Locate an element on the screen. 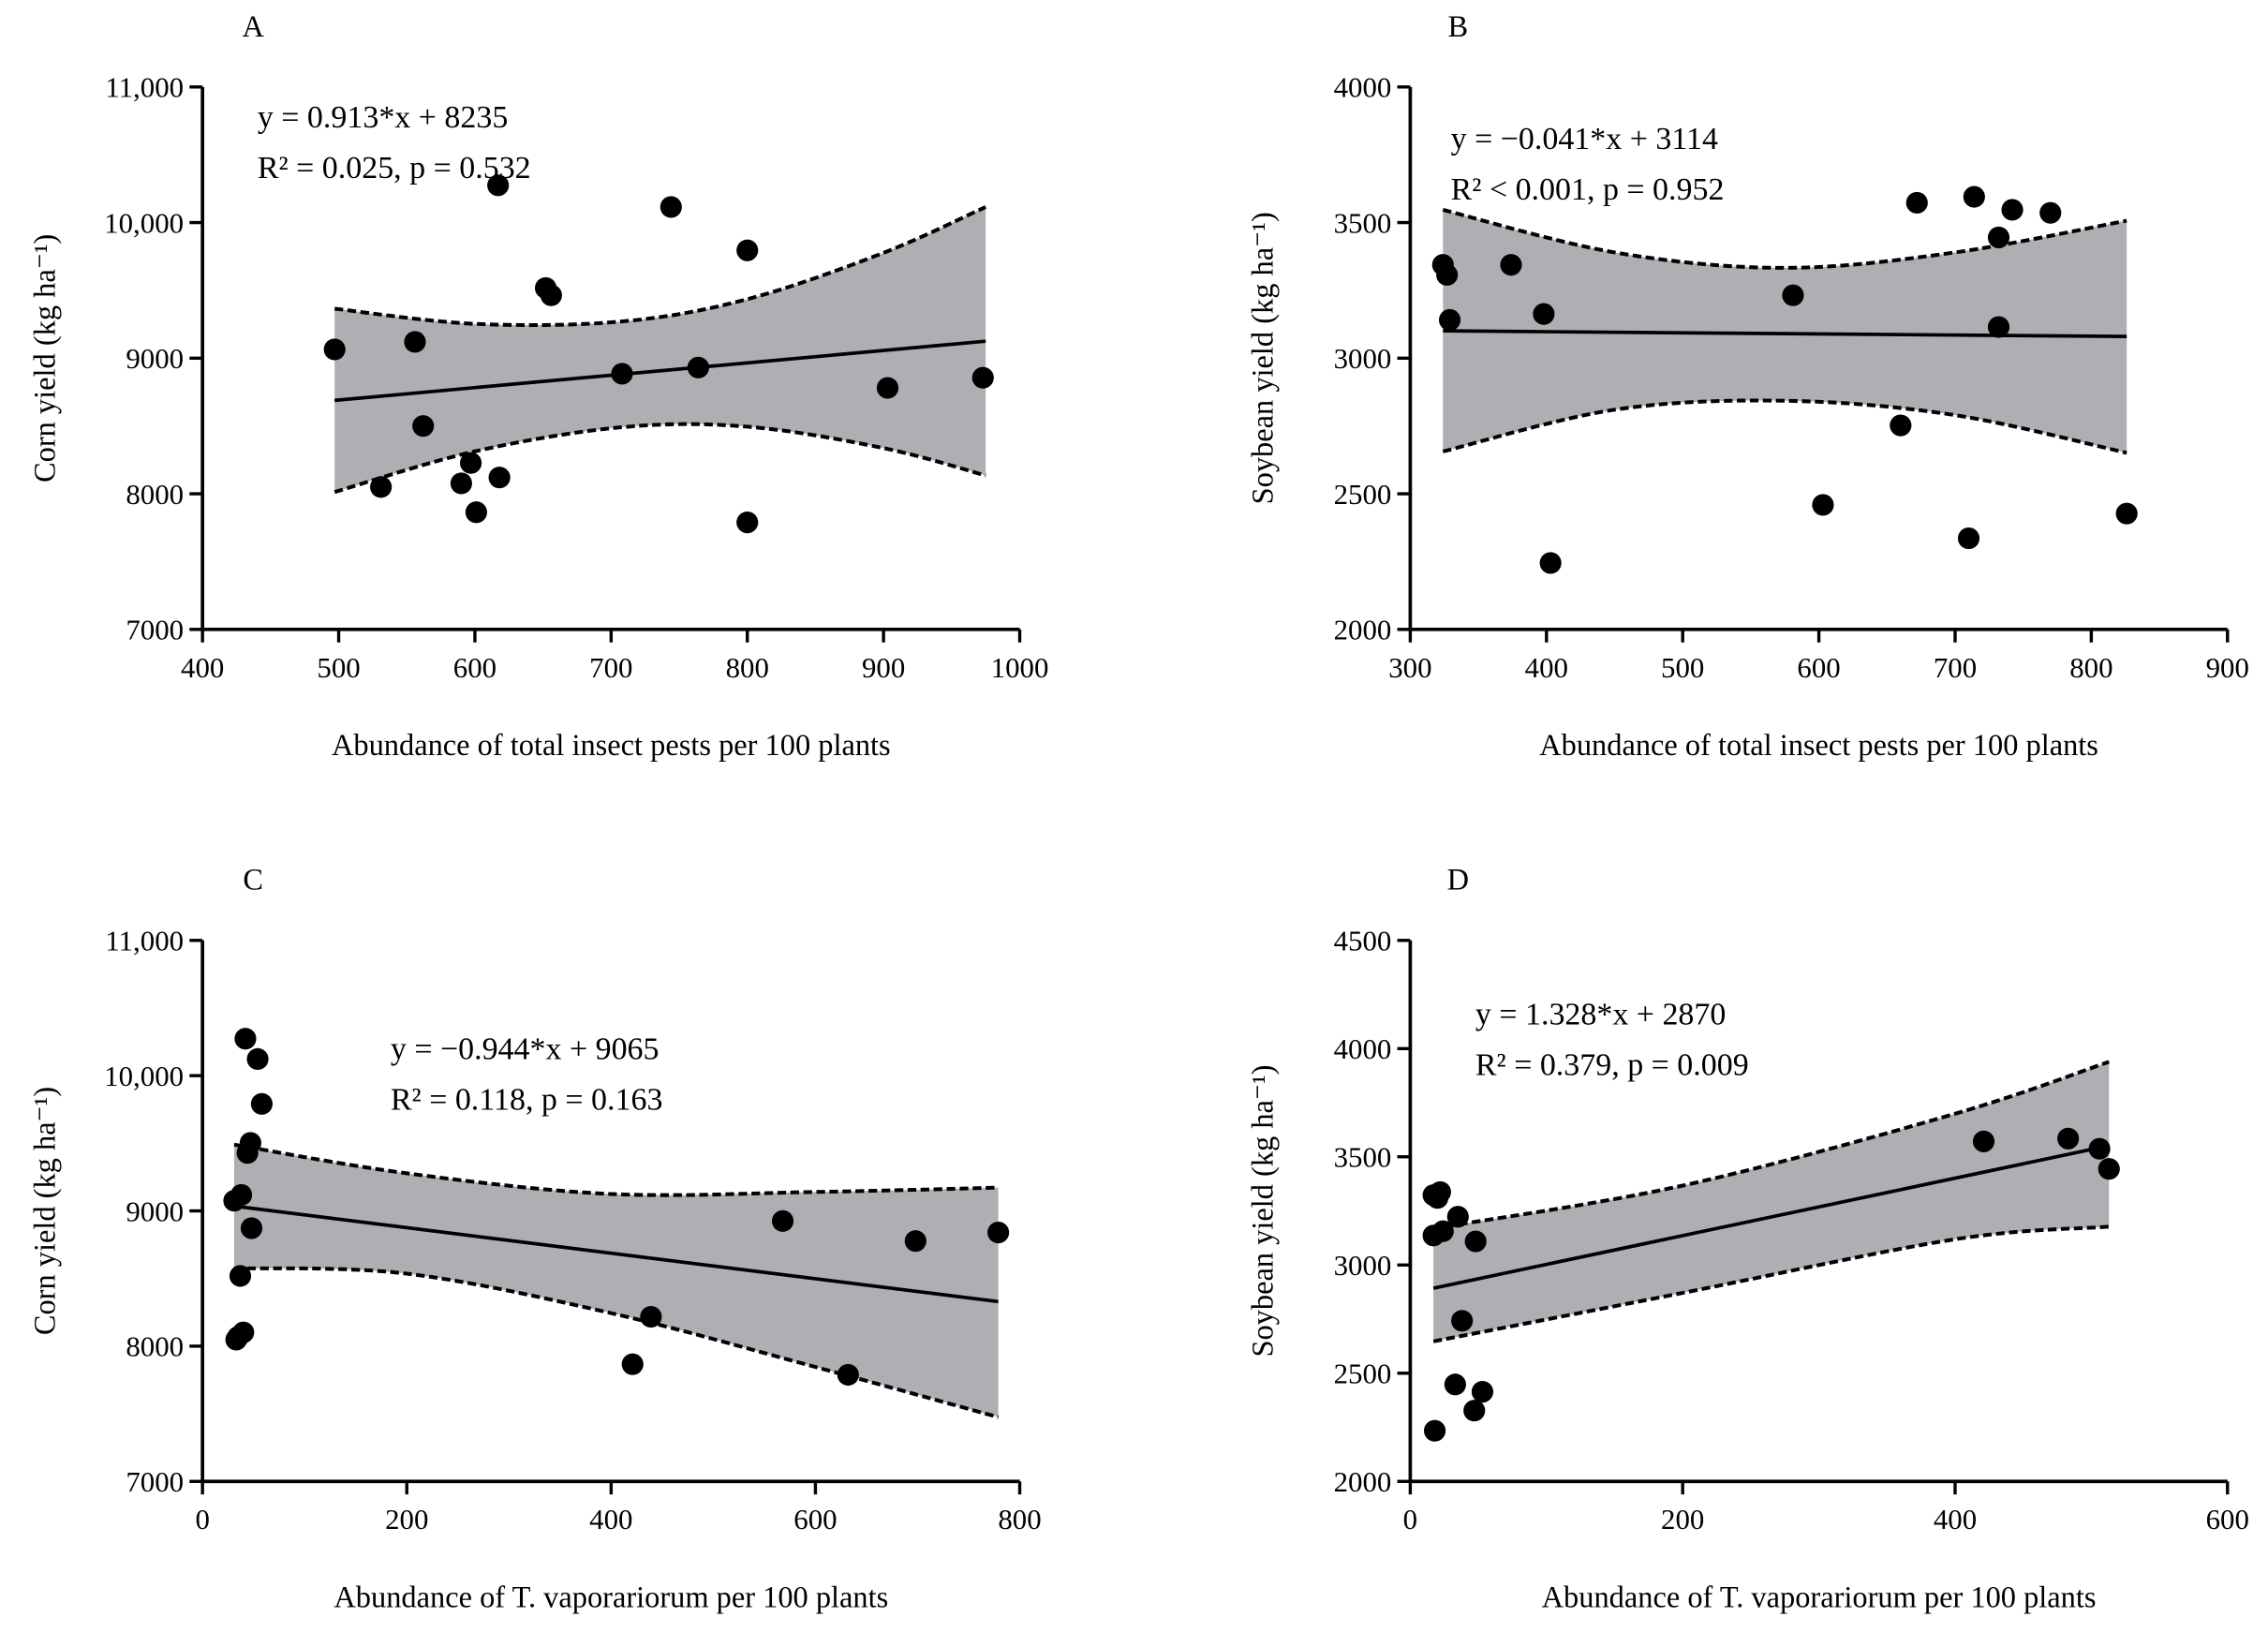  x-tick-label: 900 is located at coordinates (883, 667).